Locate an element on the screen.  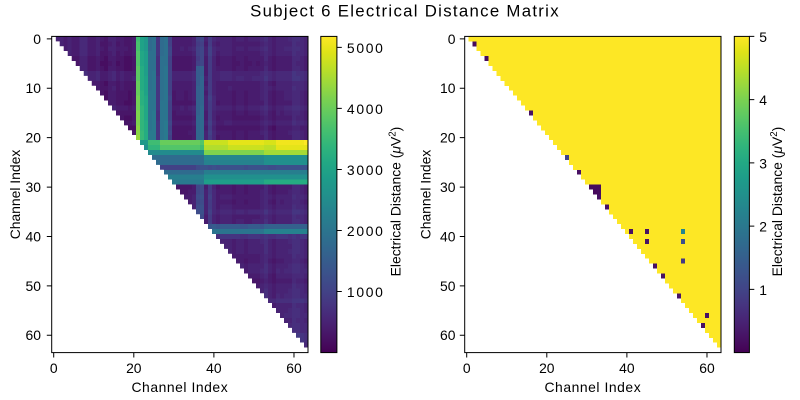
svg-text: 5 is located at coordinates (763, 37).